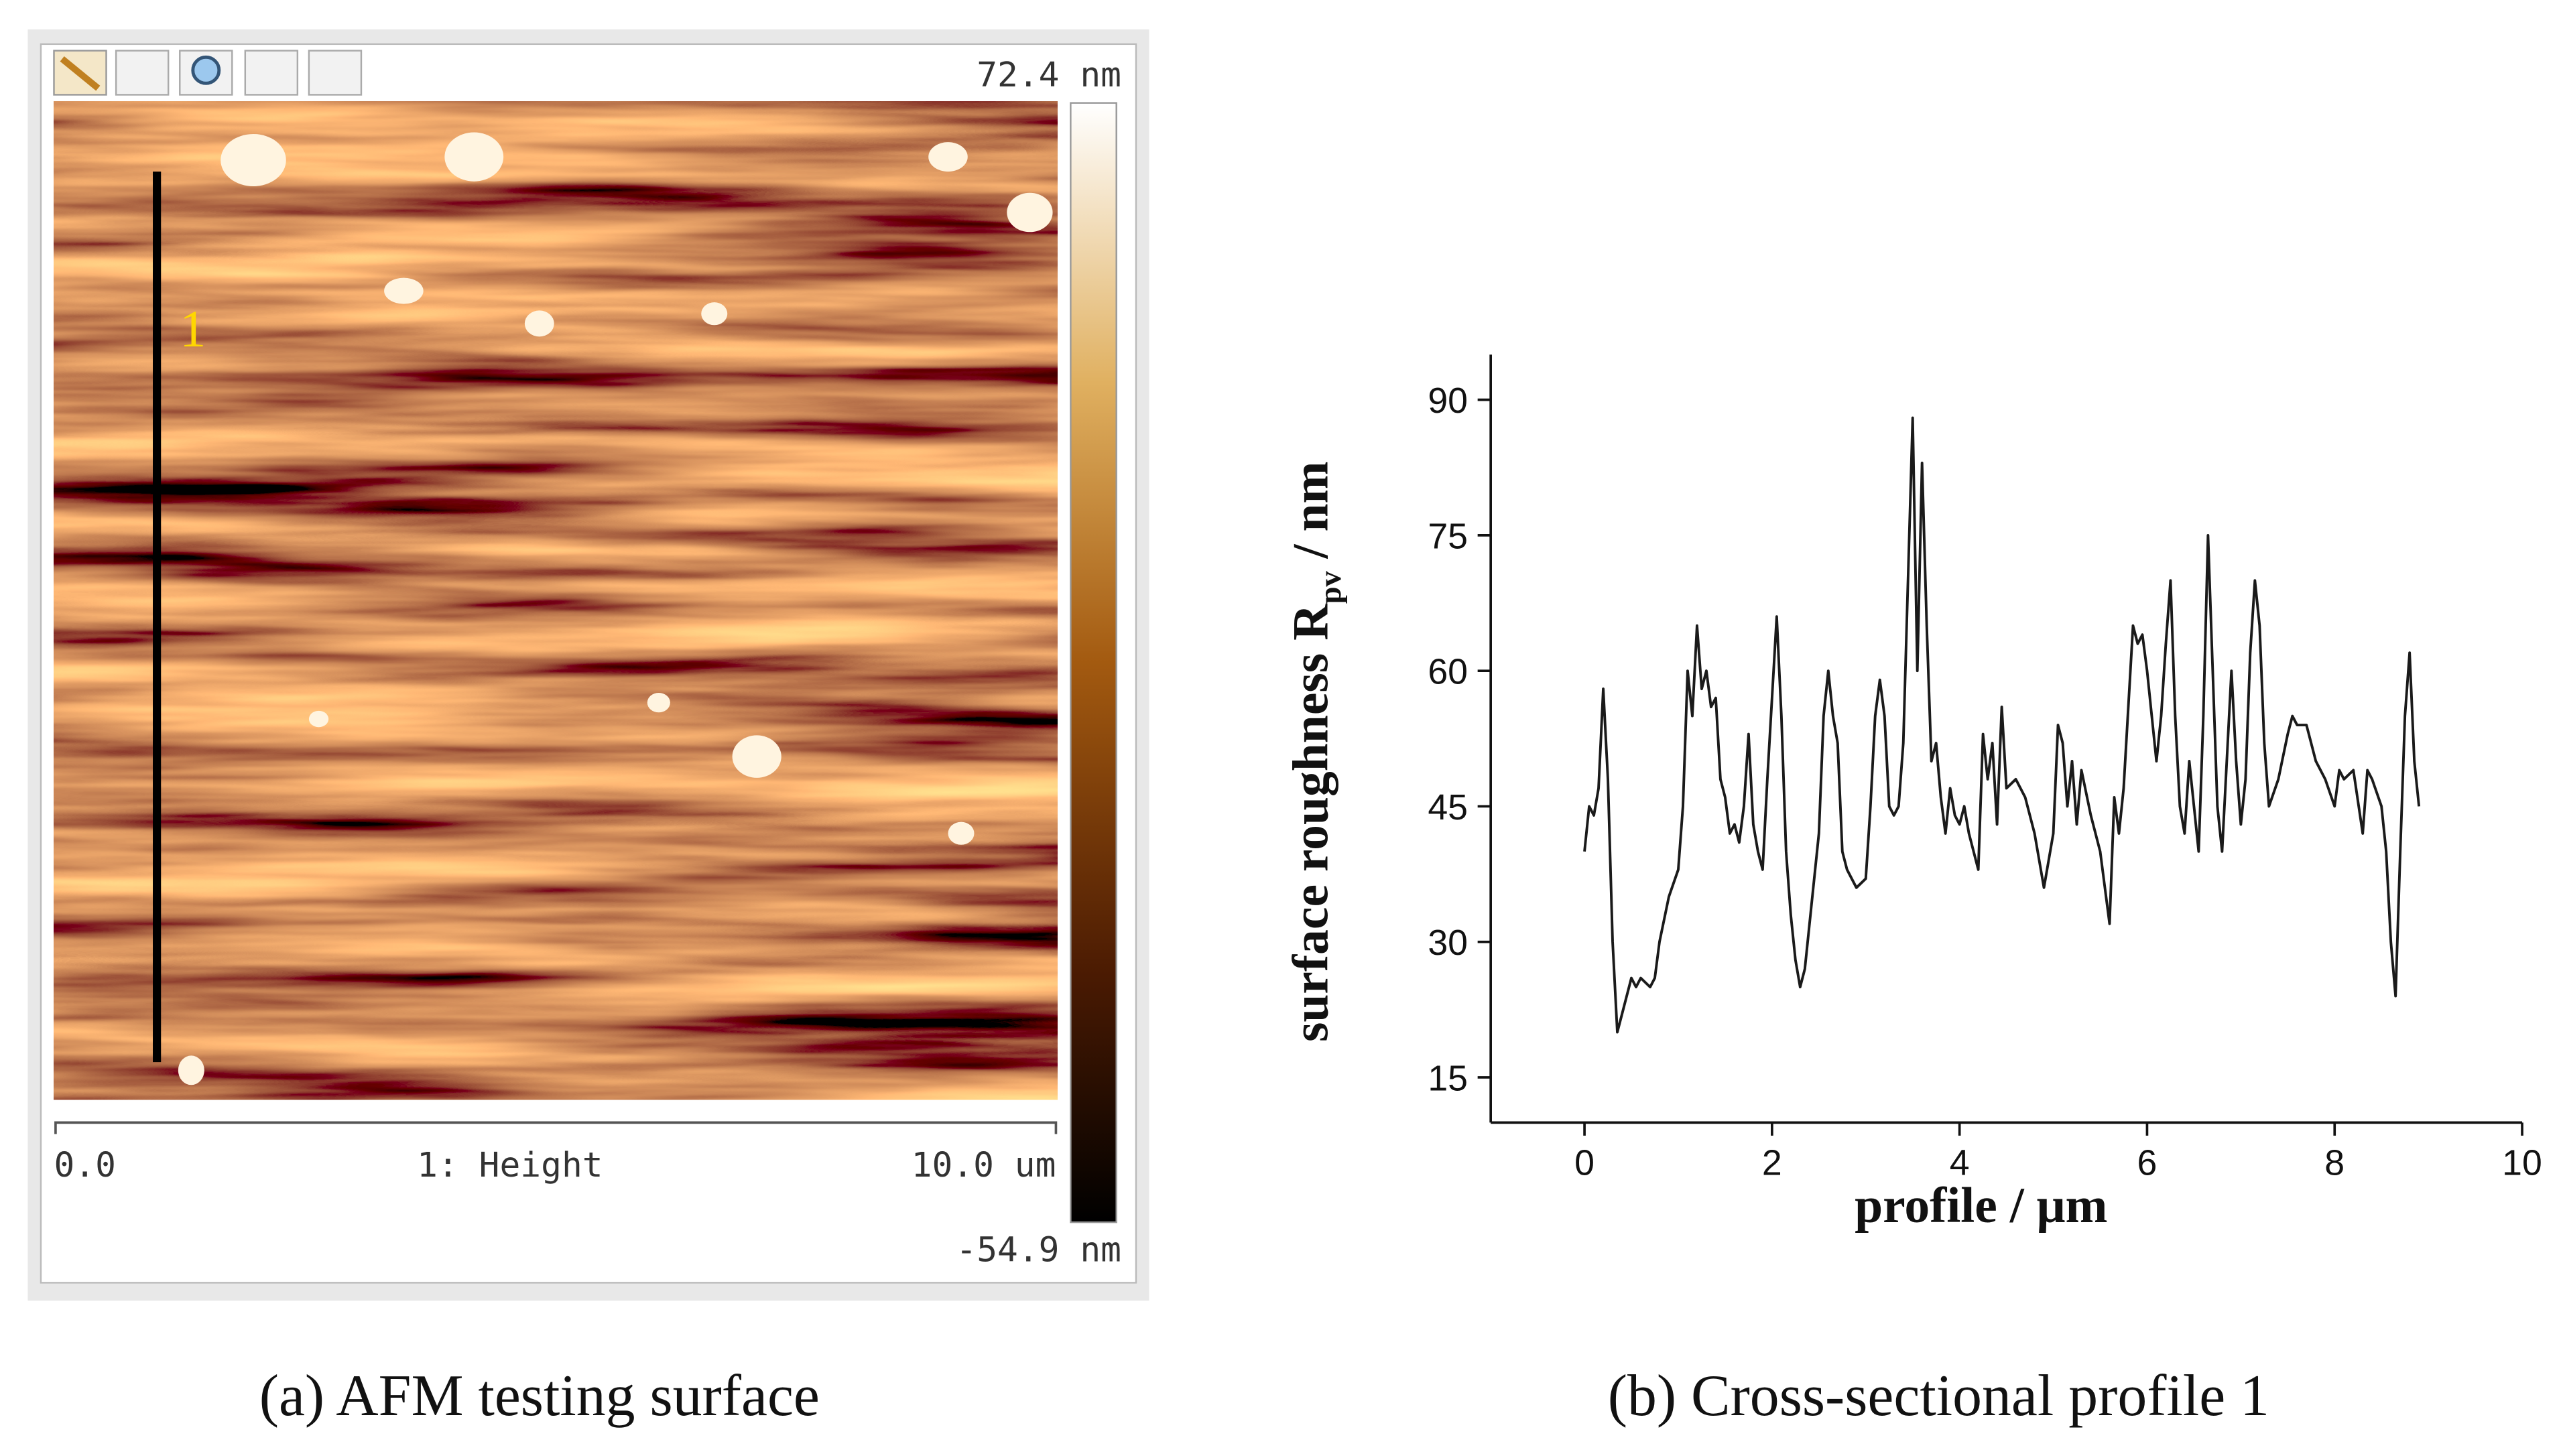  What do you see at coordinates (984, 1165) in the screenshot?
I see `scale-end: 10.0 um` at bounding box center [984, 1165].